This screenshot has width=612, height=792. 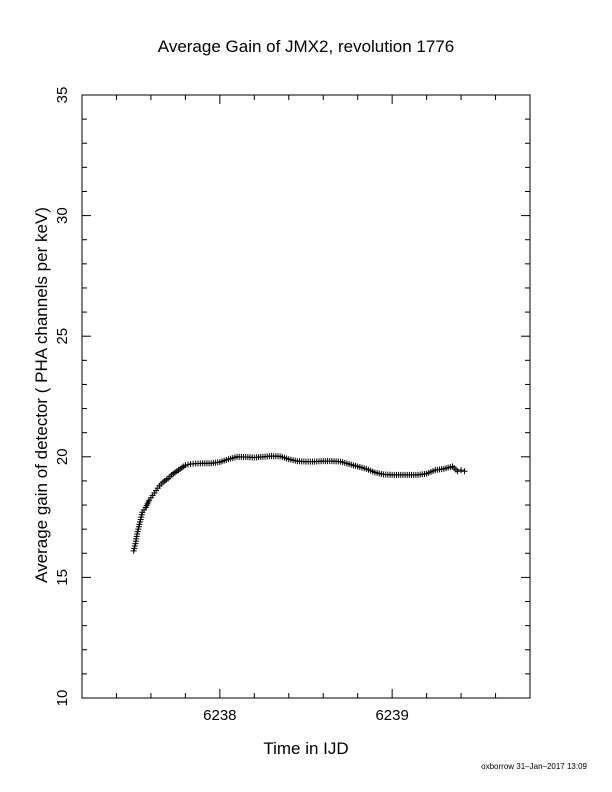 I want to click on y-tick-label: 25, so click(x=62, y=336).